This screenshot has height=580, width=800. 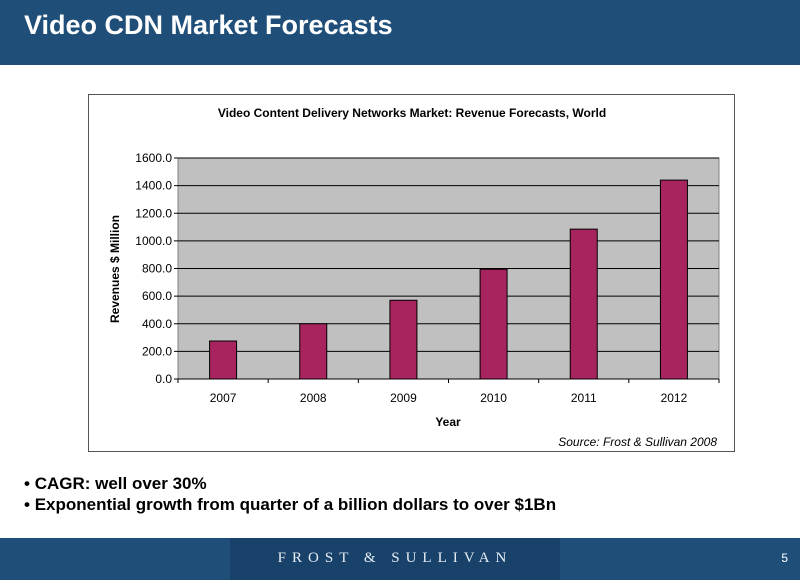 What do you see at coordinates (153, 241) in the screenshot?
I see `y-tick-label: 1000.0` at bounding box center [153, 241].